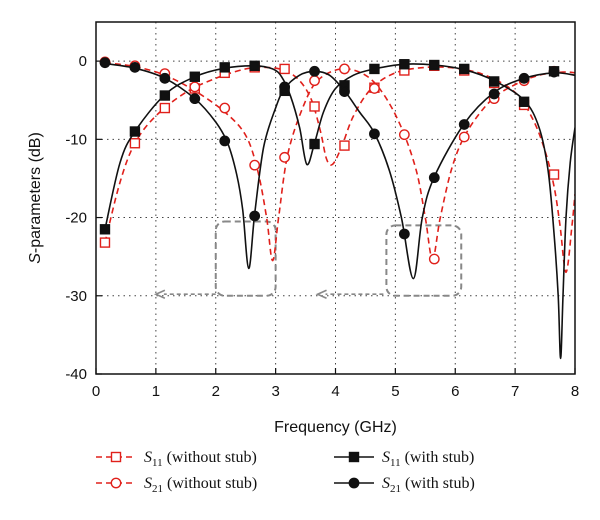  I want to click on x-tick-label: 4, so click(335, 391).